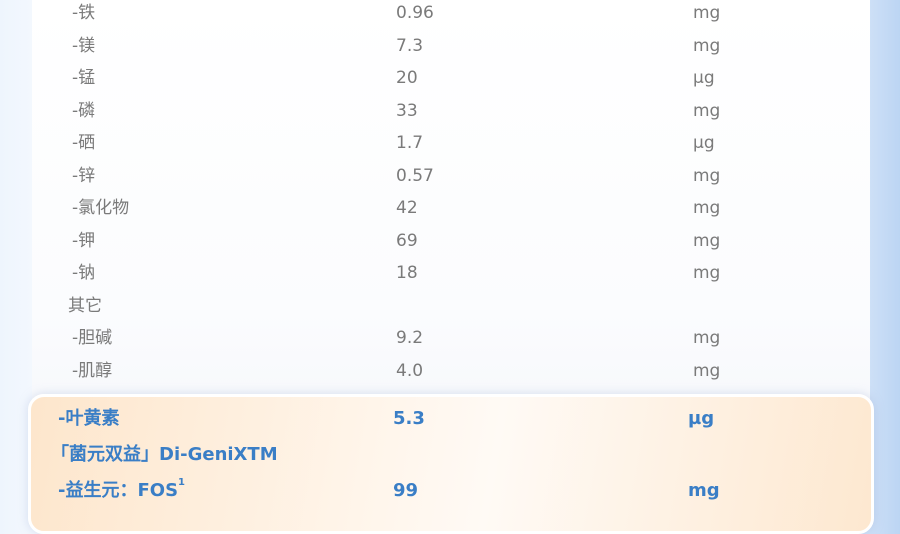 The height and width of the screenshot is (534, 900). Describe the element at coordinates (451, 273) in the screenshot. I see `table-row: -钠 18 mg` at that location.